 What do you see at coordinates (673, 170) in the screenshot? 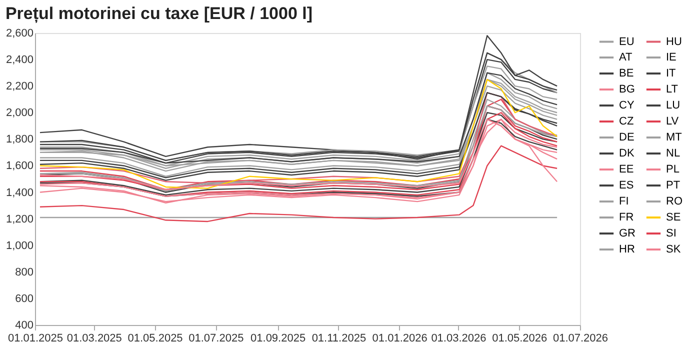
I see `legend-label: PL` at bounding box center [673, 170].